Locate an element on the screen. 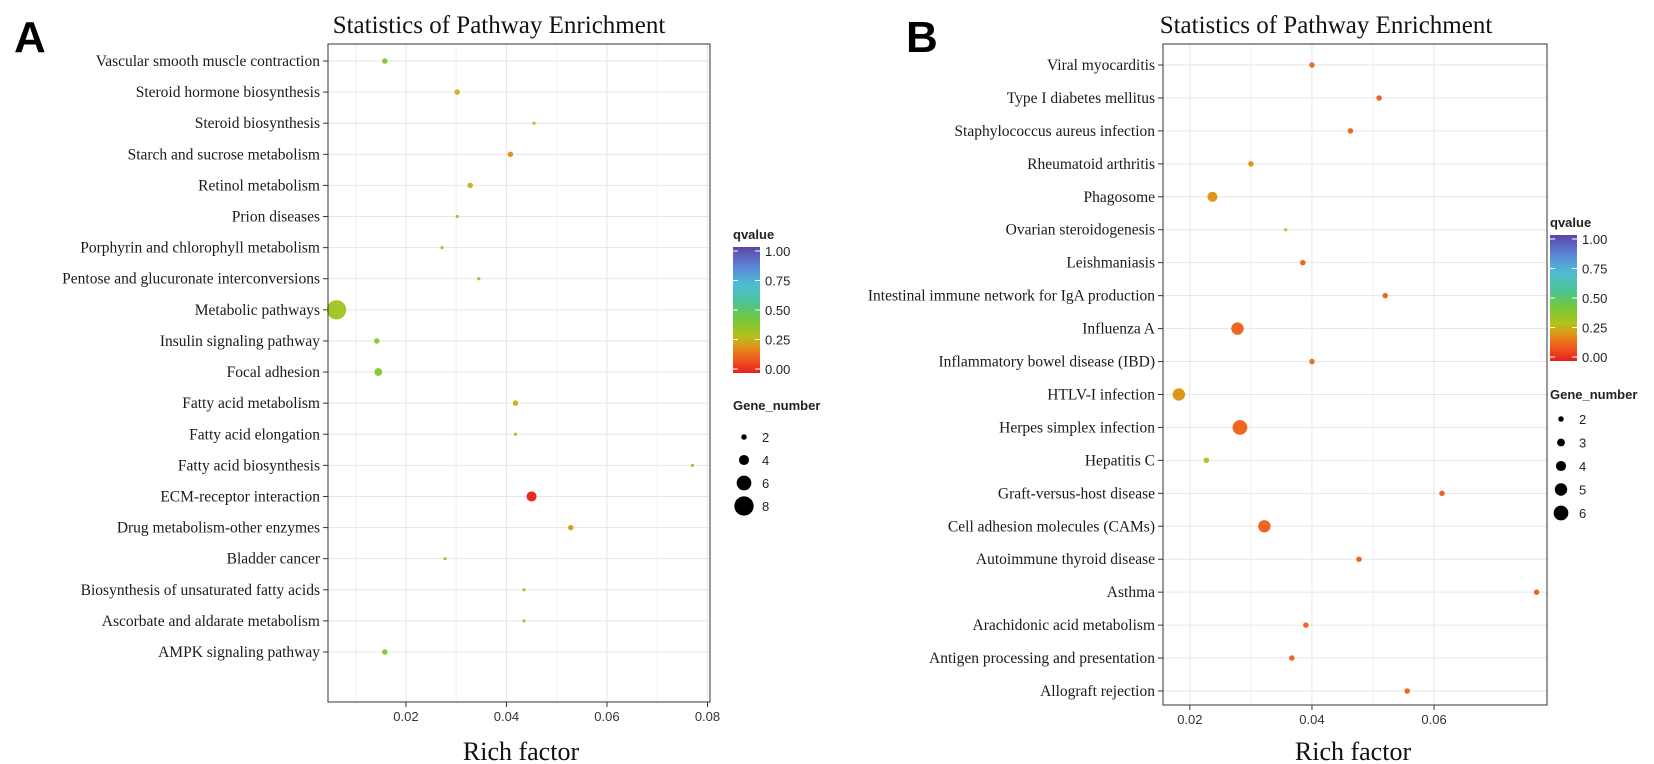  colorbar-tick-label: 0.75 is located at coordinates (777, 281).